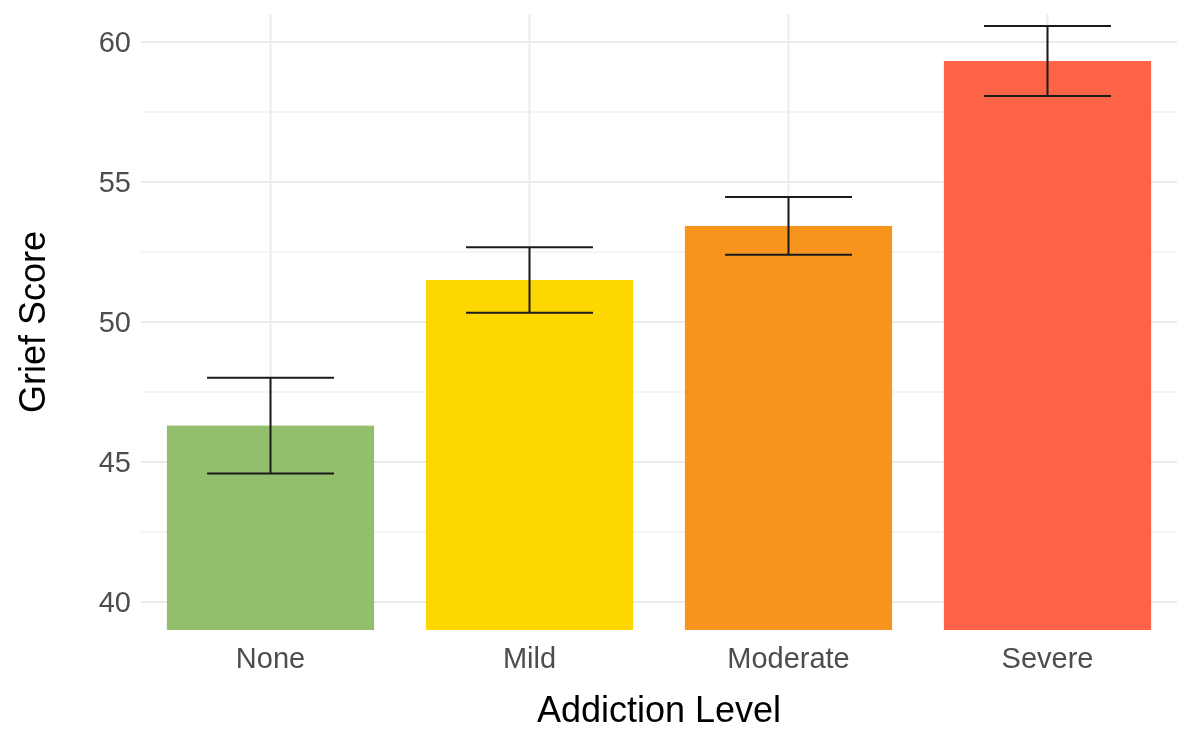  What do you see at coordinates (114, 322) in the screenshot?
I see `y-tick-label: 50` at bounding box center [114, 322].